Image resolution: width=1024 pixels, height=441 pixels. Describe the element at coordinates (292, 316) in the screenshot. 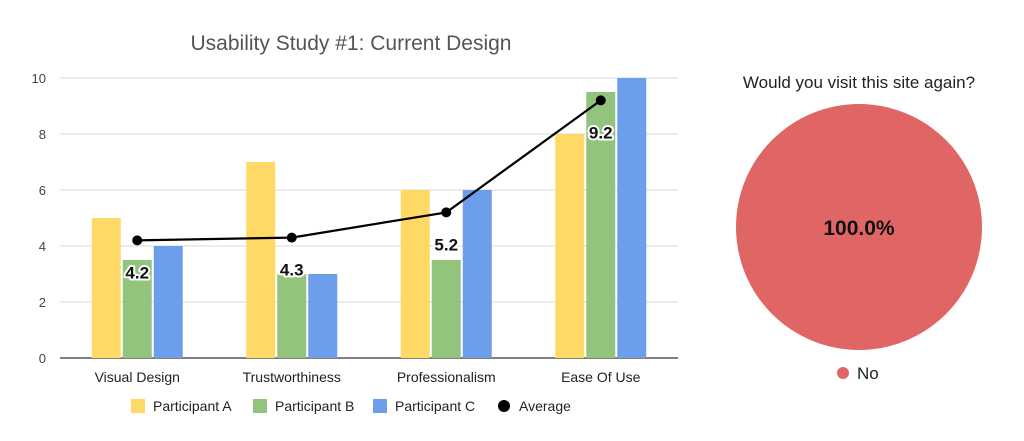

I see `bar-participant-b-trustworthiness` at that location.